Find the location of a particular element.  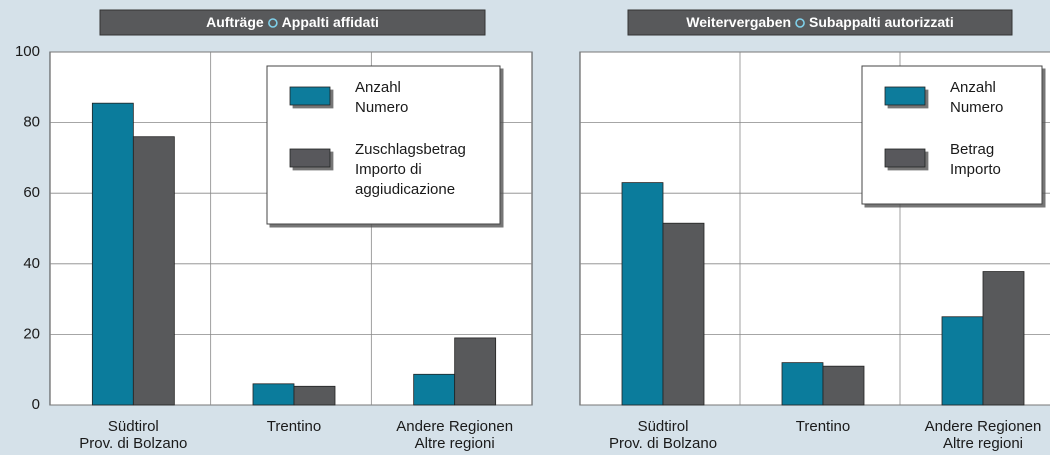

y-tick-label: 0 is located at coordinates (36, 404).